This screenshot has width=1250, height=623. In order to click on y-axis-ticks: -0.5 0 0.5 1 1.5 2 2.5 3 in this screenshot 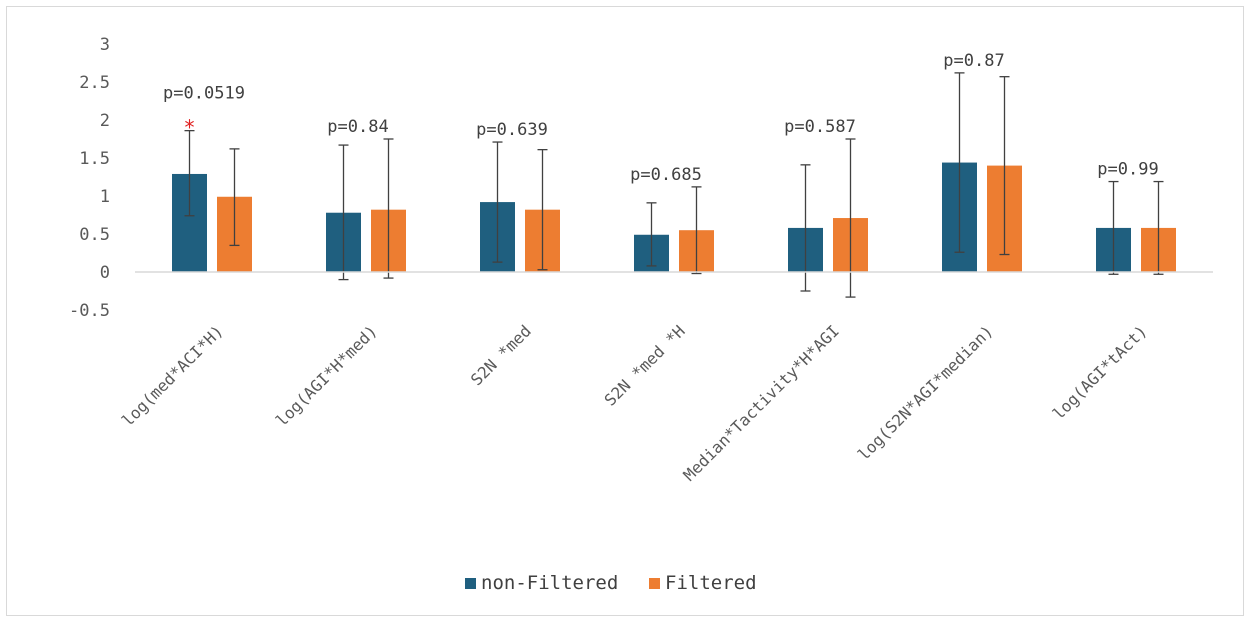, I will do `click(89, 178)`.